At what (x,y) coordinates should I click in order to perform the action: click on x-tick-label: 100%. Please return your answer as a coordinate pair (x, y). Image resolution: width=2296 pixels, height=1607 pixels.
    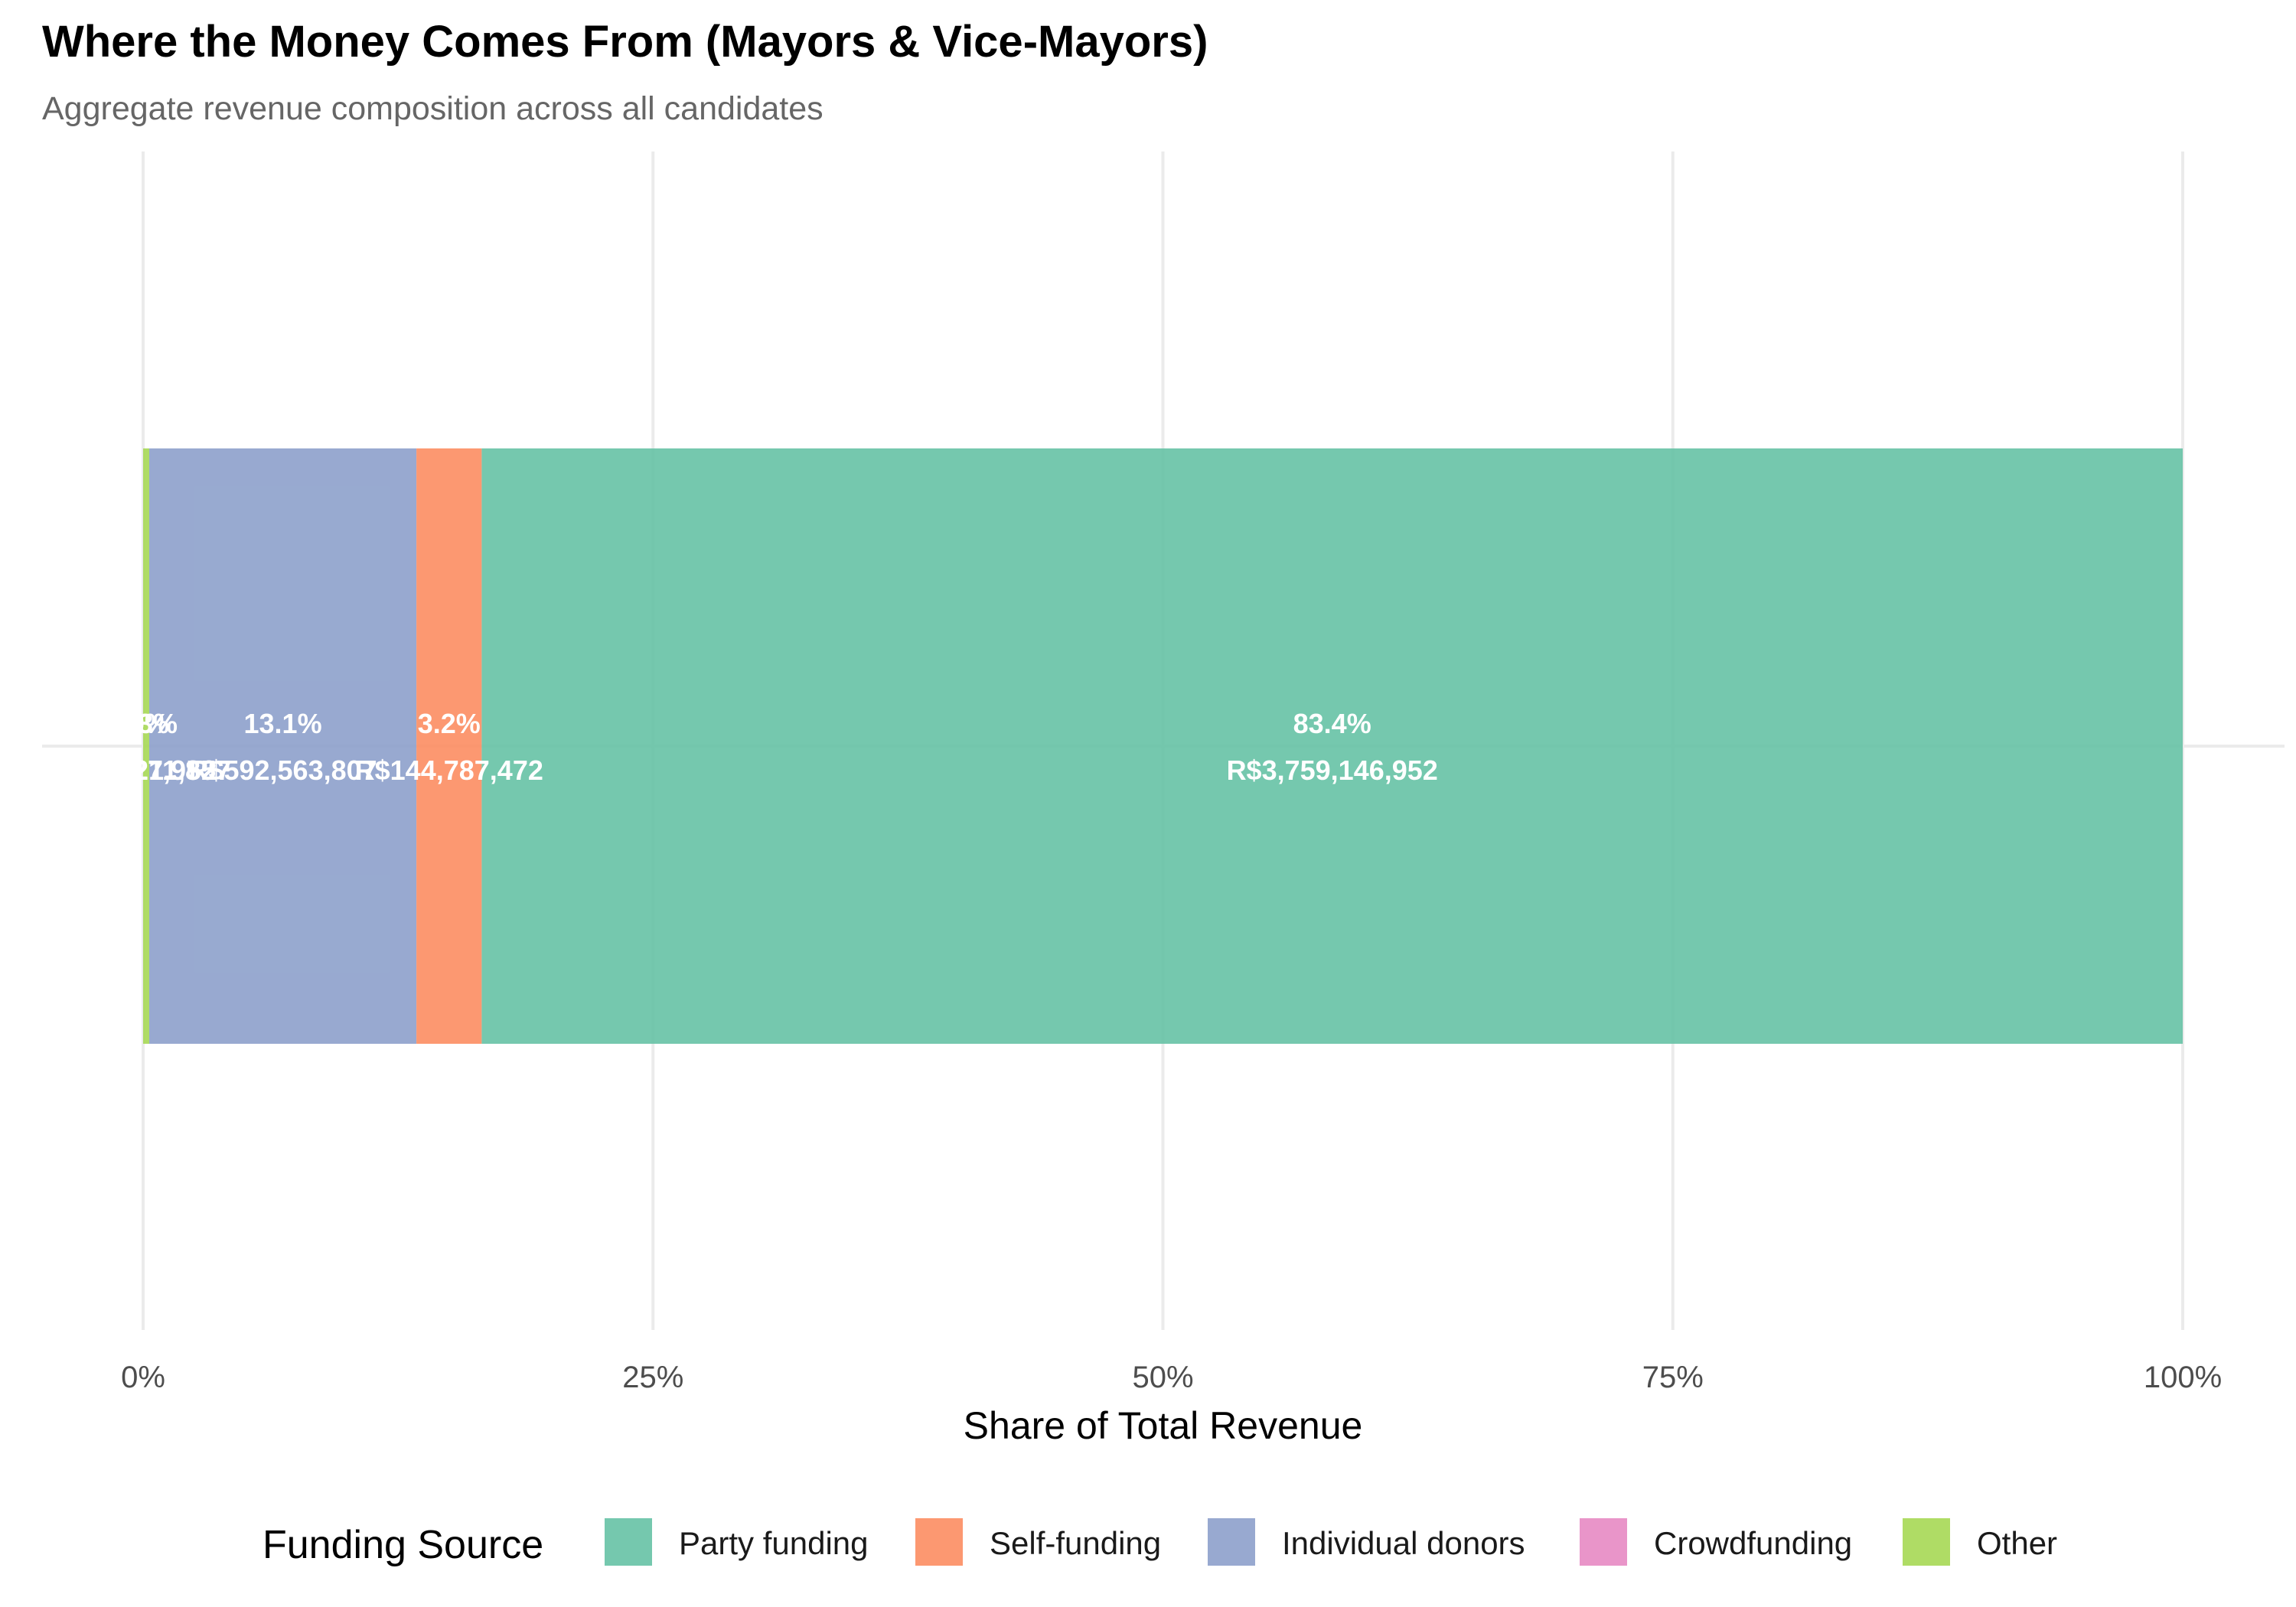
    Looking at the image, I should click on (2183, 1377).